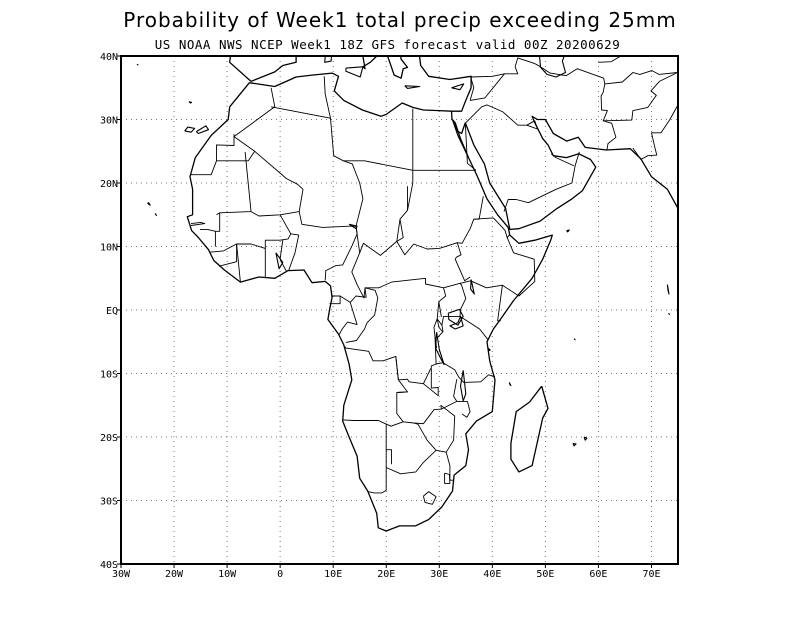  Describe the element at coordinates (109, 502) in the screenshot. I see `y-tick-label: 30S` at that location.